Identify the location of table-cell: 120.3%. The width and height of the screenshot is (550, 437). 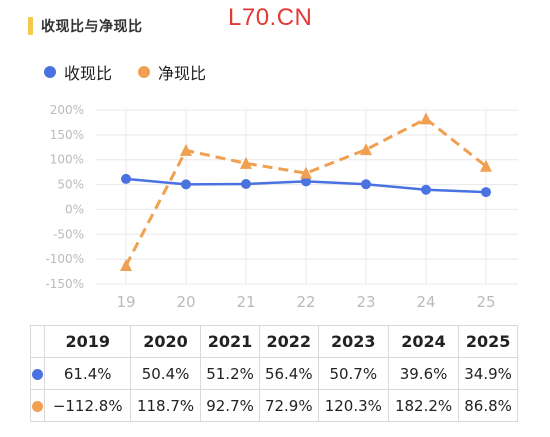
(353, 405).